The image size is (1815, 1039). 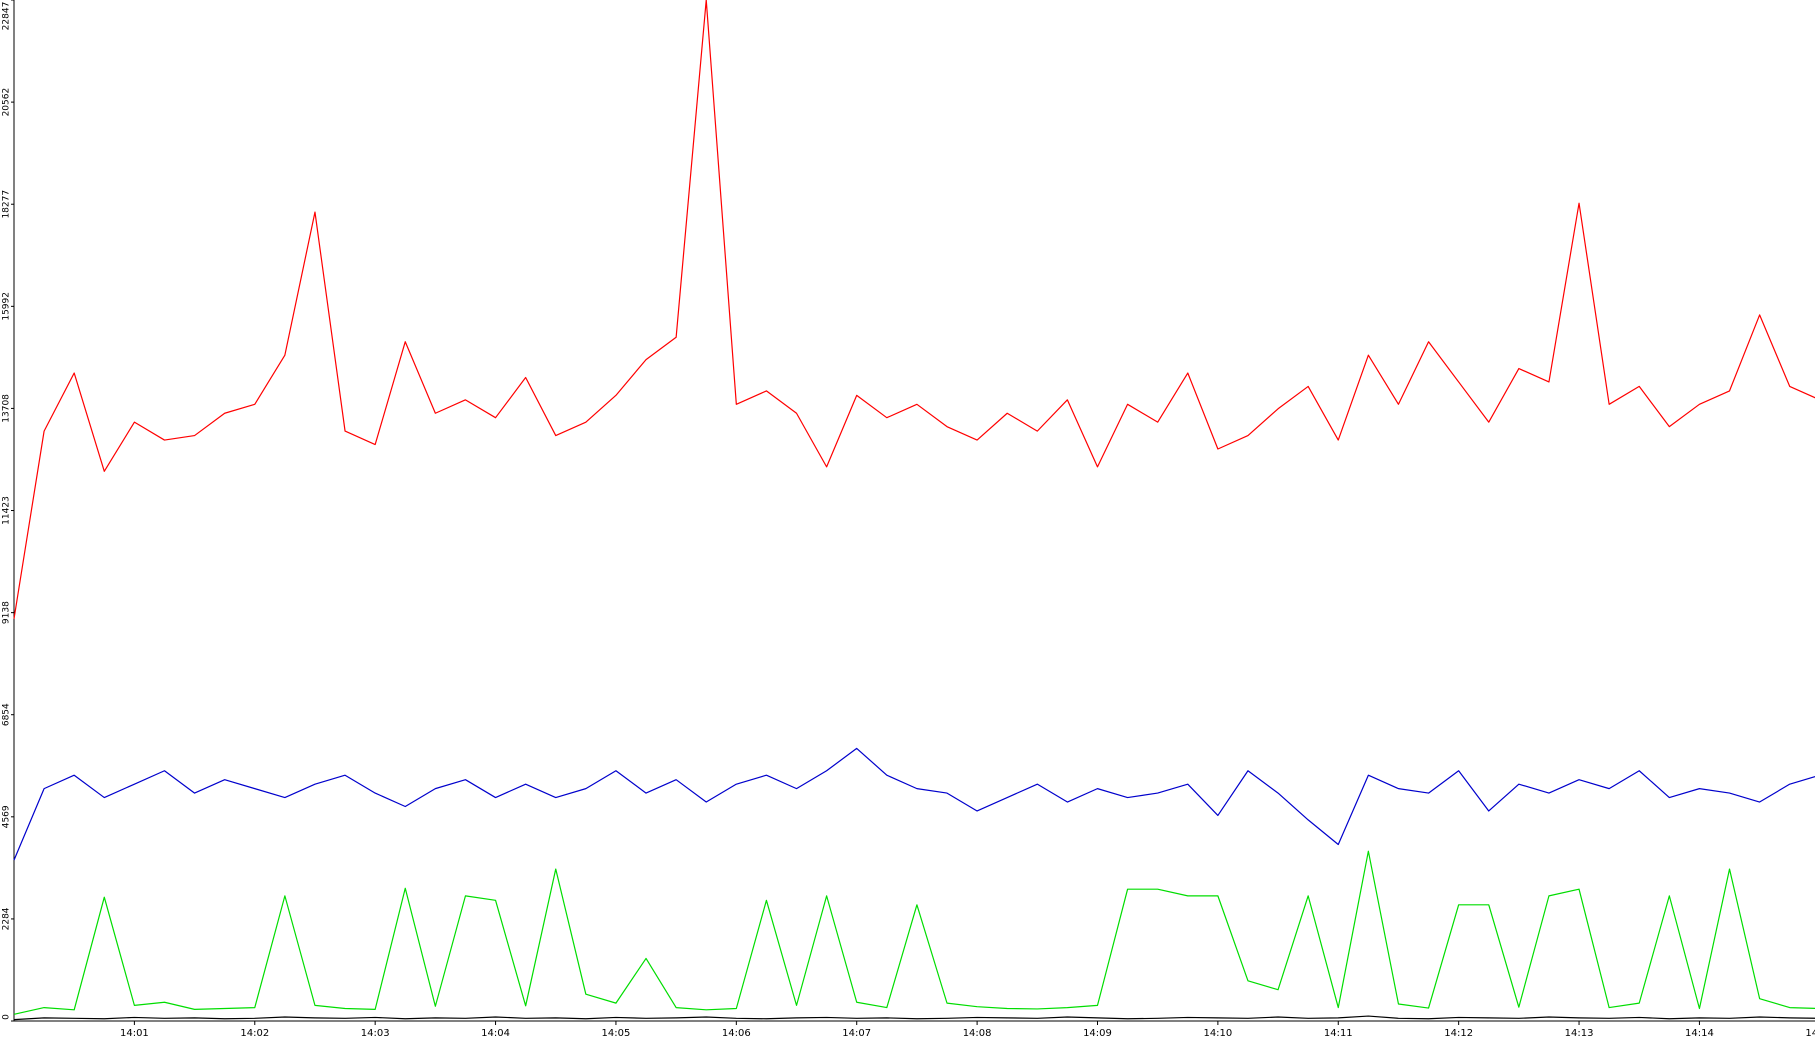 What do you see at coordinates (736, 1033) in the screenshot?
I see `x-tick-label: 14:06` at bounding box center [736, 1033].